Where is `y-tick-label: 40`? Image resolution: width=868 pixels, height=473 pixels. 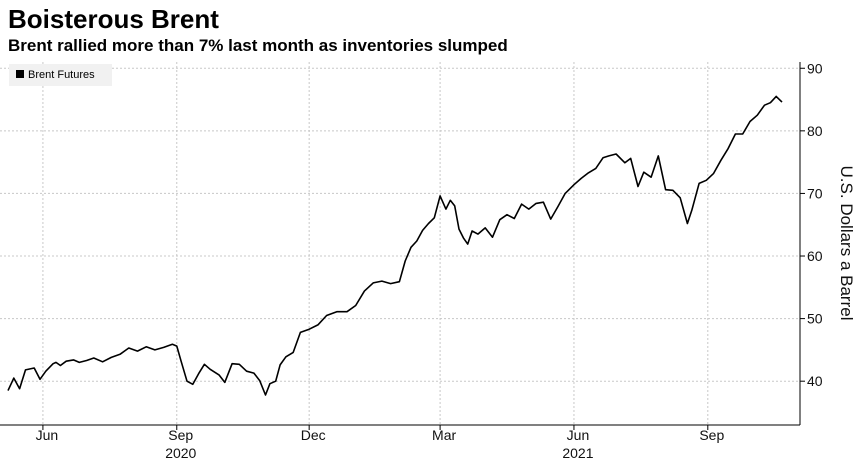
y-tick-label: 40 is located at coordinates (815, 381).